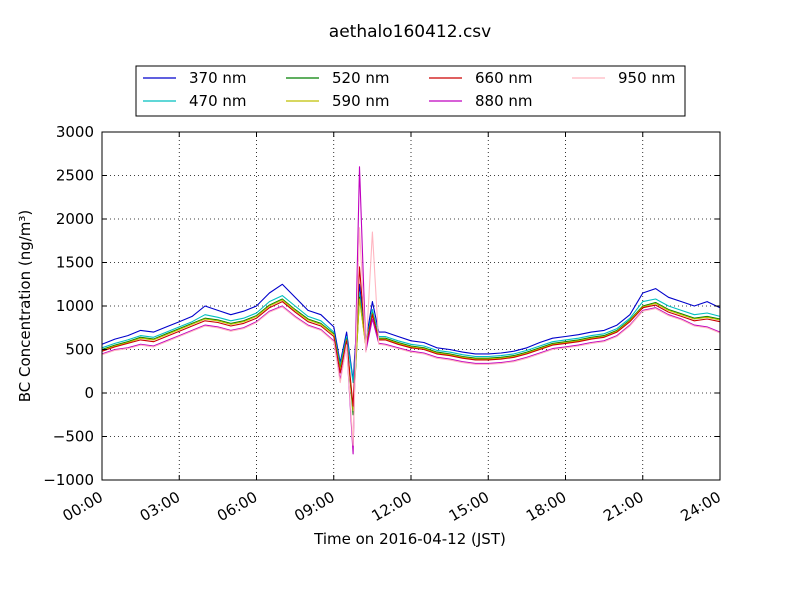 This screenshot has width=800, height=600. Describe the element at coordinates (79, 350) in the screenshot. I see `y-tick-label: 500` at that location.